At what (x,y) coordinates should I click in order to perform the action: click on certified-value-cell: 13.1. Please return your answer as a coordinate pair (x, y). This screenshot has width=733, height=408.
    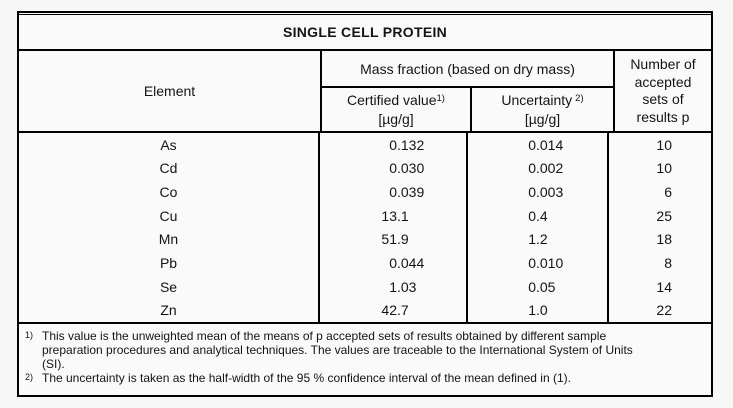
    Looking at the image, I should click on (394, 215).